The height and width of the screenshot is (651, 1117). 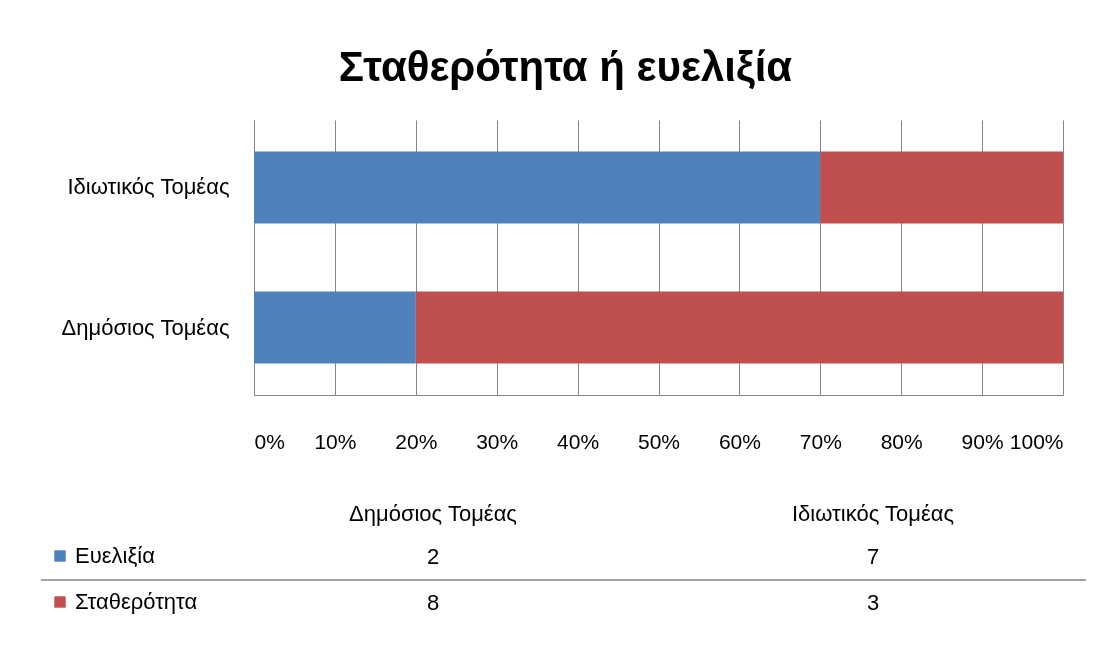 What do you see at coordinates (136, 601) in the screenshot?
I see `legend-label: Σταθερότητα` at bounding box center [136, 601].